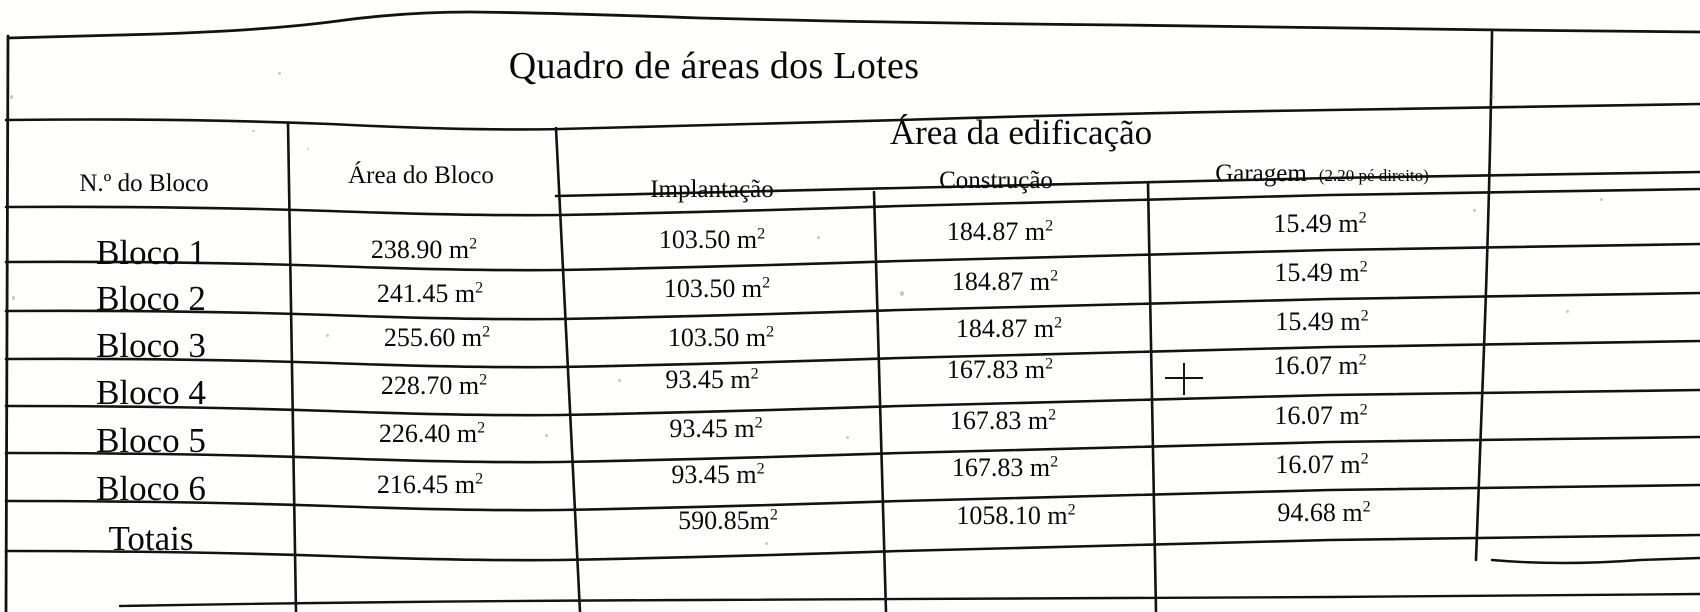  What do you see at coordinates (151, 440) in the screenshot?
I see `table-row: Bloco 5` at bounding box center [151, 440].